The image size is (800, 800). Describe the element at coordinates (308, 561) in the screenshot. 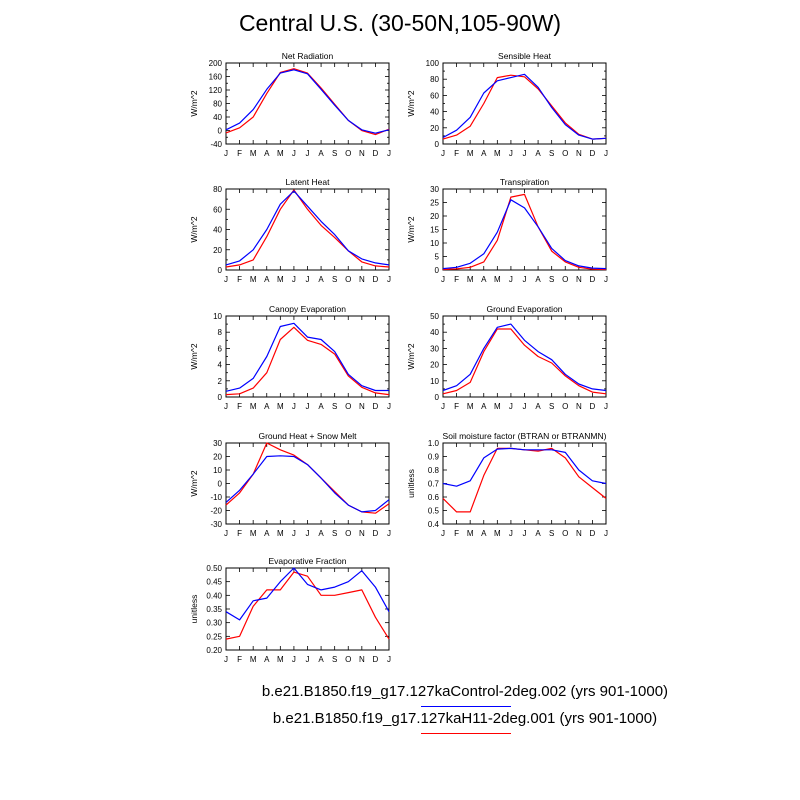

I see `panel-title: Evaporative Fraction` at that location.